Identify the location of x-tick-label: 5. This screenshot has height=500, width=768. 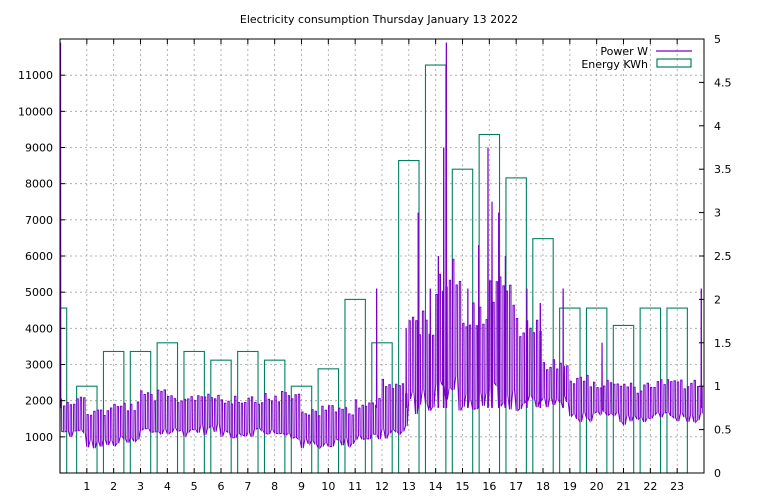
(194, 486).